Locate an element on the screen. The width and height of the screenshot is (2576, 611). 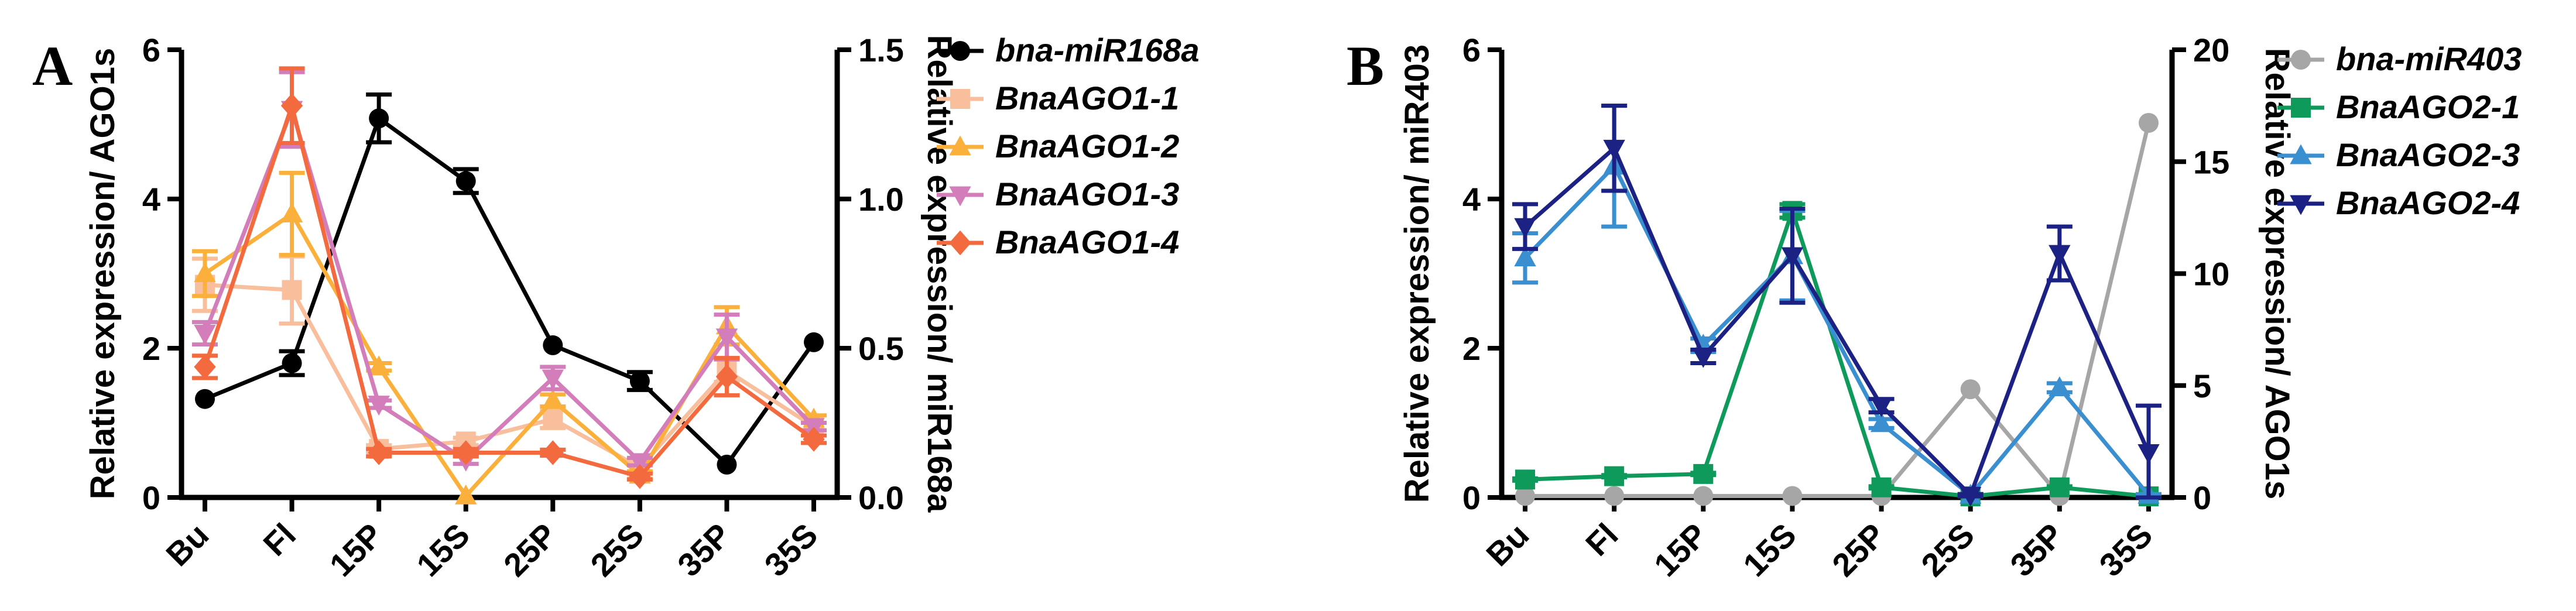
right-y-tick-label: 1.0 is located at coordinates (881, 200).